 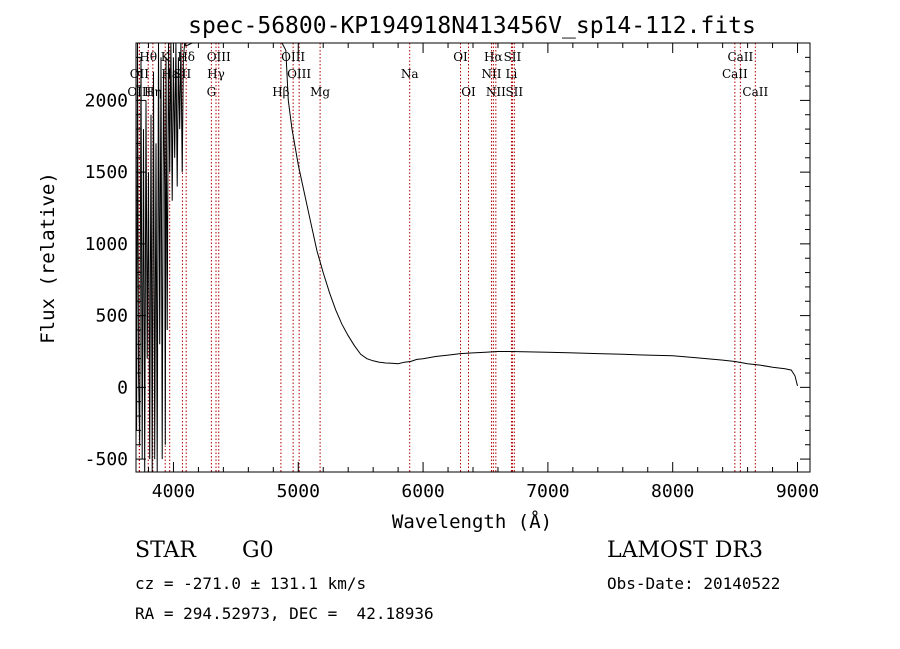 I want to click on x-tick-label: 9000, so click(x=797, y=491).